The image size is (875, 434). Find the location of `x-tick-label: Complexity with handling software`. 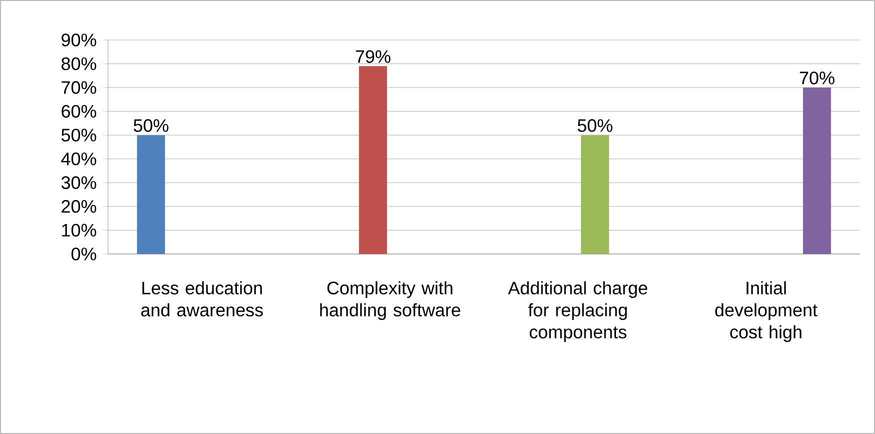

x-tick-label: Complexity with handling software is located at coordinates (390, 300).